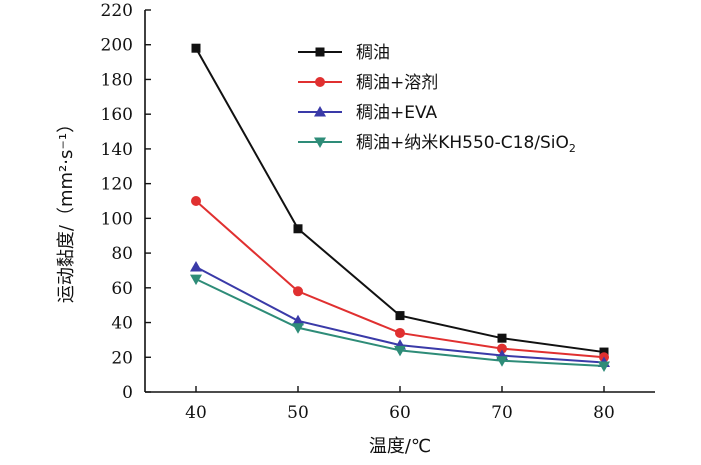 This screenshot has height=465, width=701. I want to click on x-tick-label: 80, so click(604, 413).